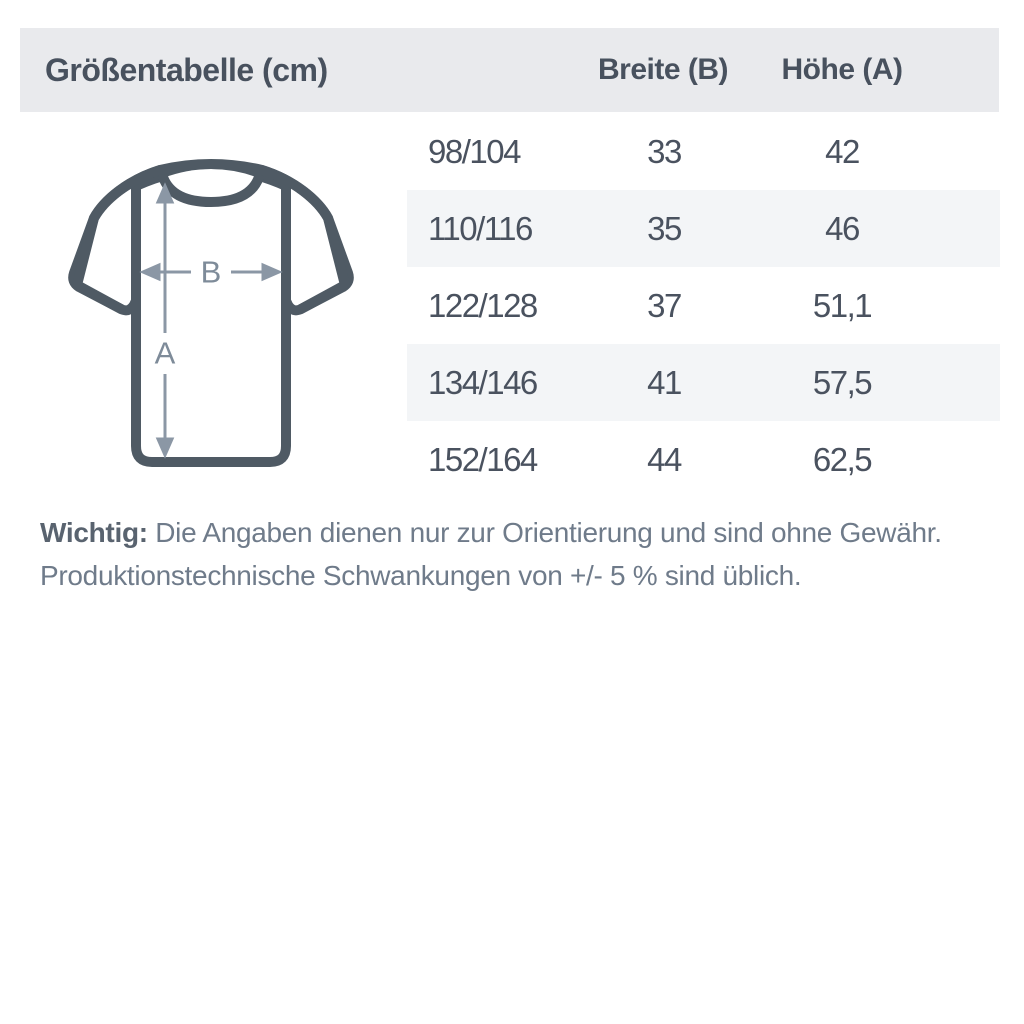 This screenshot has width=1024, height=1024. What do you see at coordinates (483, 459) in the screenshot?
I see `size-cell: 152/164` at bounding box center [483, 459].